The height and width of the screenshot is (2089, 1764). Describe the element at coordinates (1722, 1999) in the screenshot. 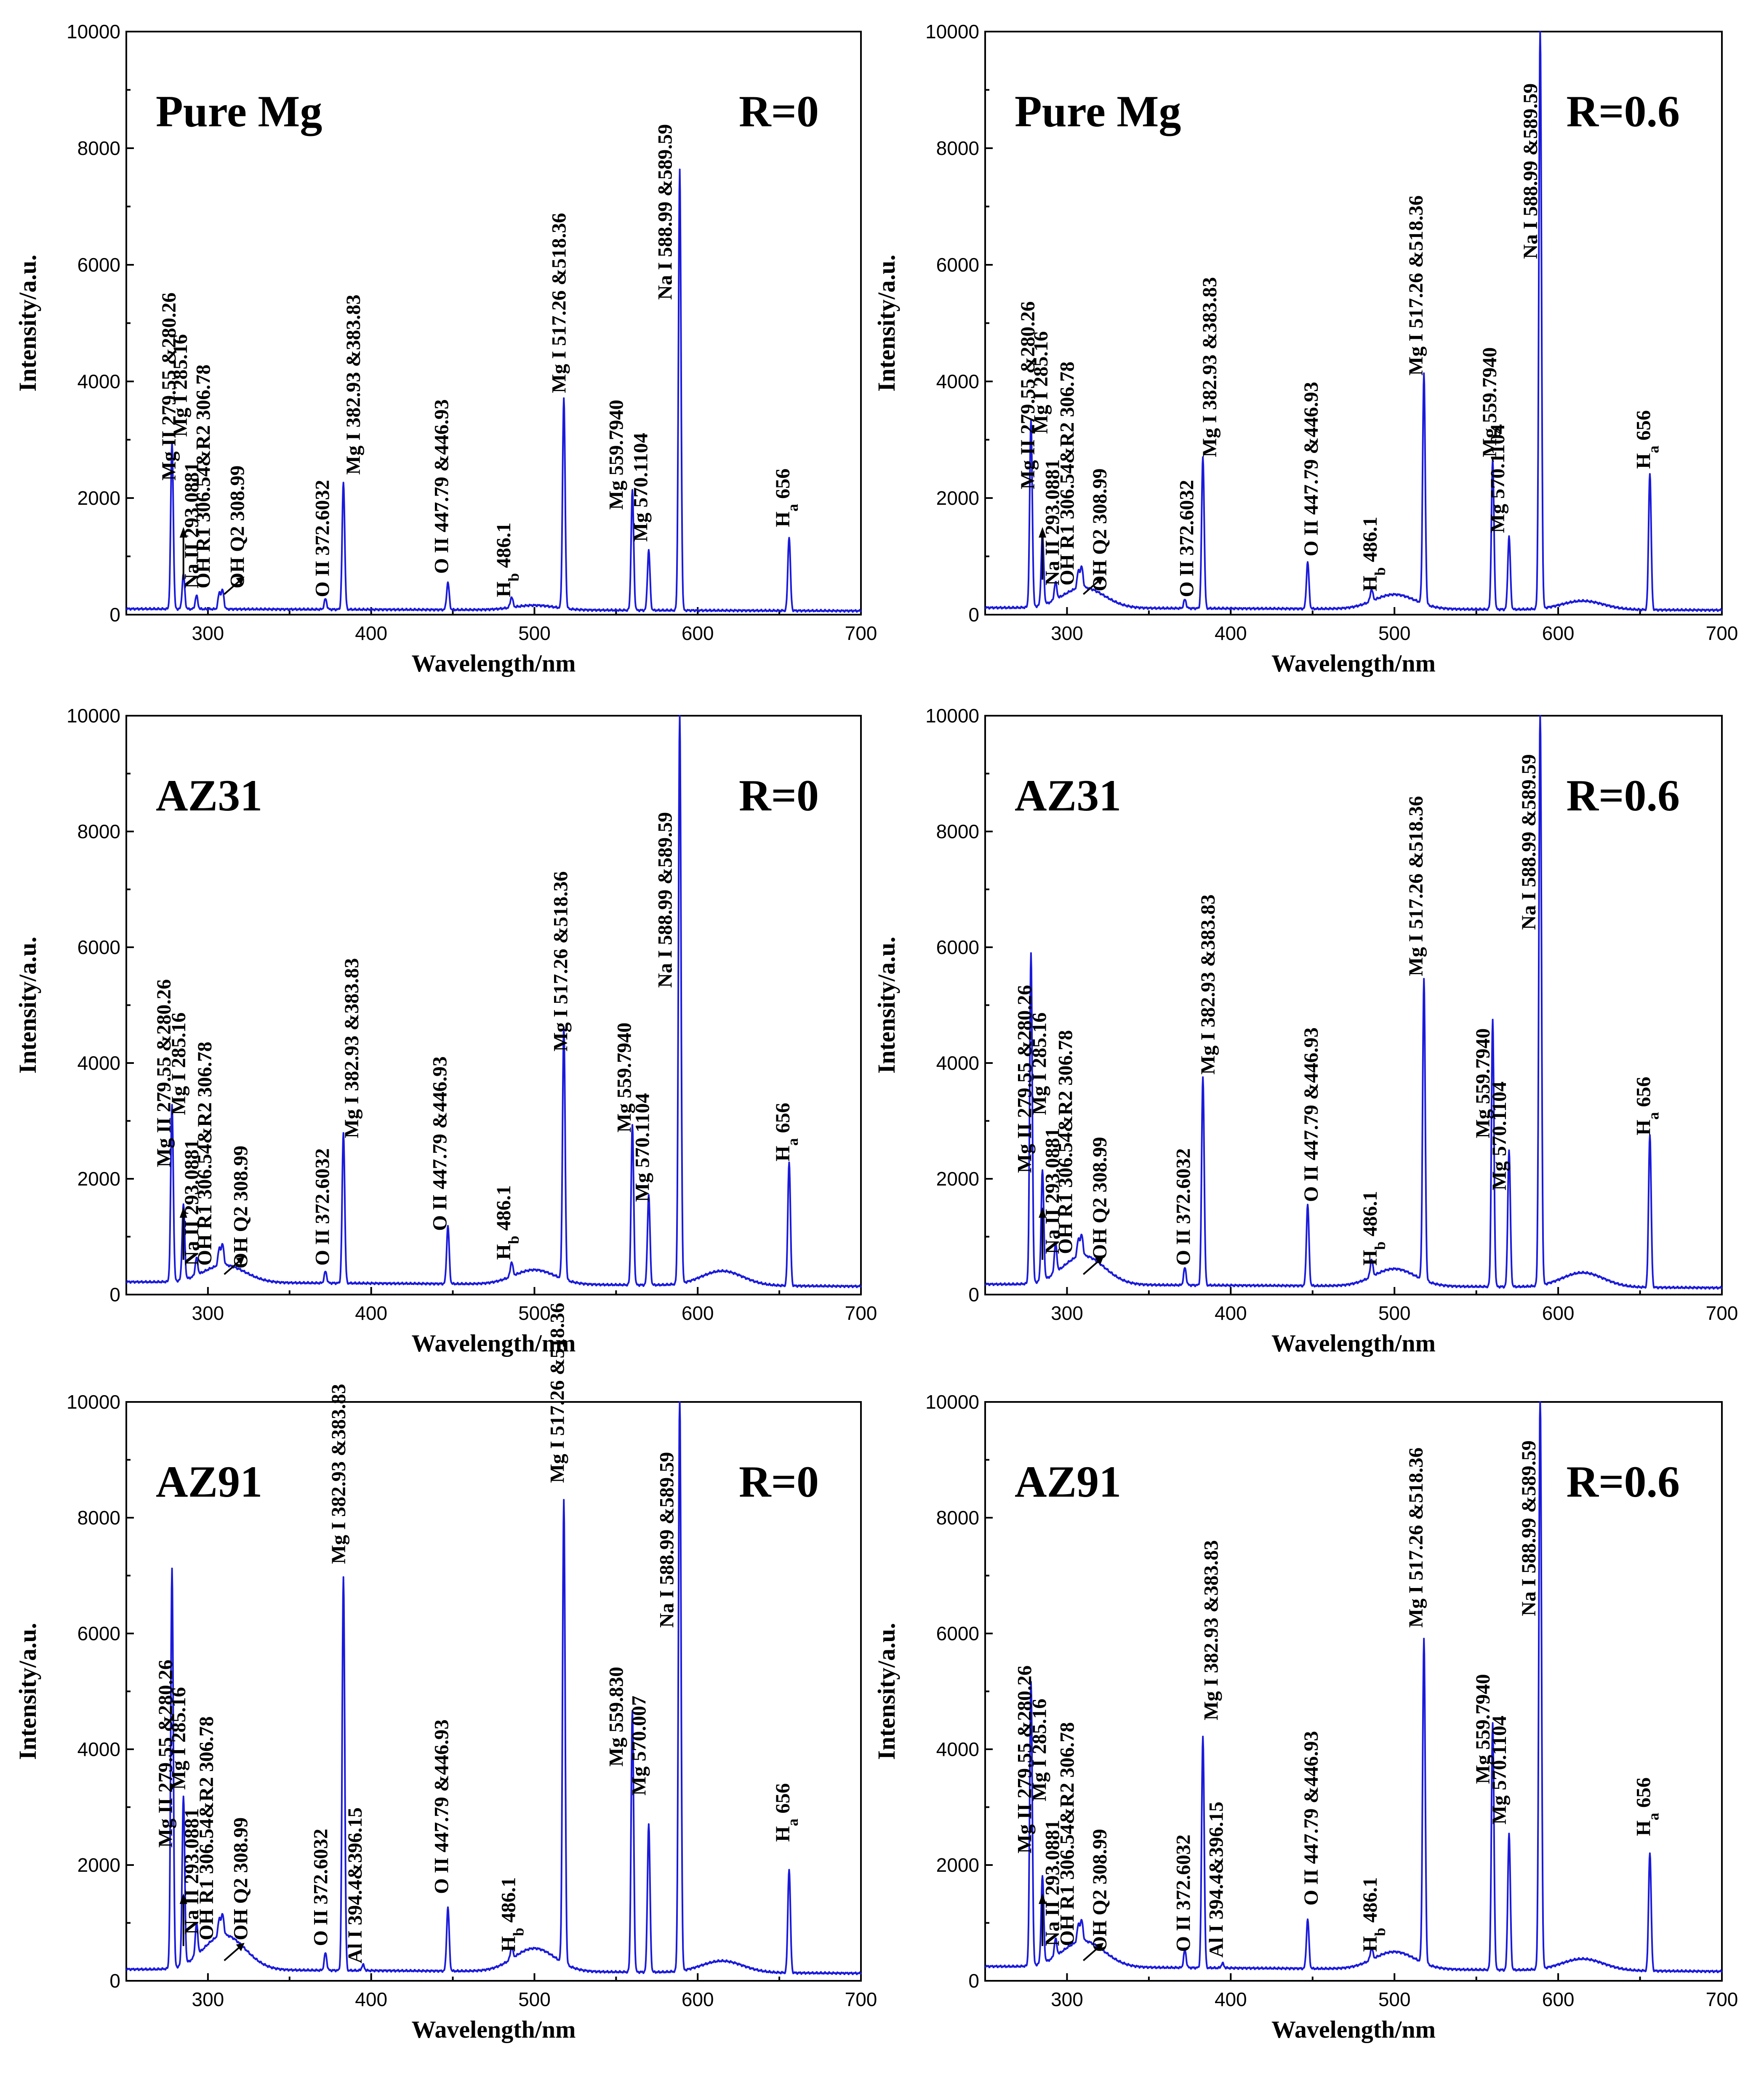

I see `x-tick-label: 700` at that location.